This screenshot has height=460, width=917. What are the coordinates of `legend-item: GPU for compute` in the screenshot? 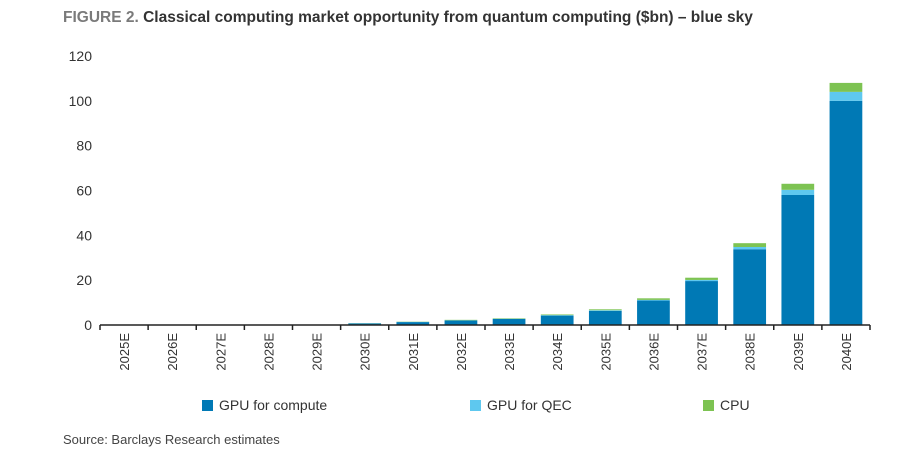 It's located at (264, 405).